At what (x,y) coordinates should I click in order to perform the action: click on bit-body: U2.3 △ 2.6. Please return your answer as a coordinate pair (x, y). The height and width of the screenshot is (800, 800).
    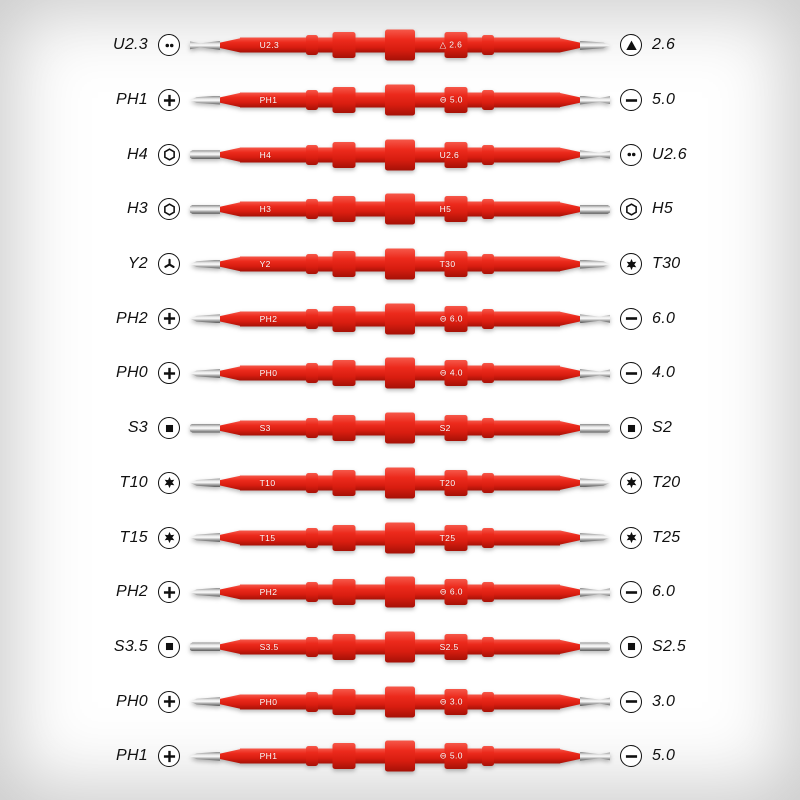
    Looking at the image, I should click on (400, 45).